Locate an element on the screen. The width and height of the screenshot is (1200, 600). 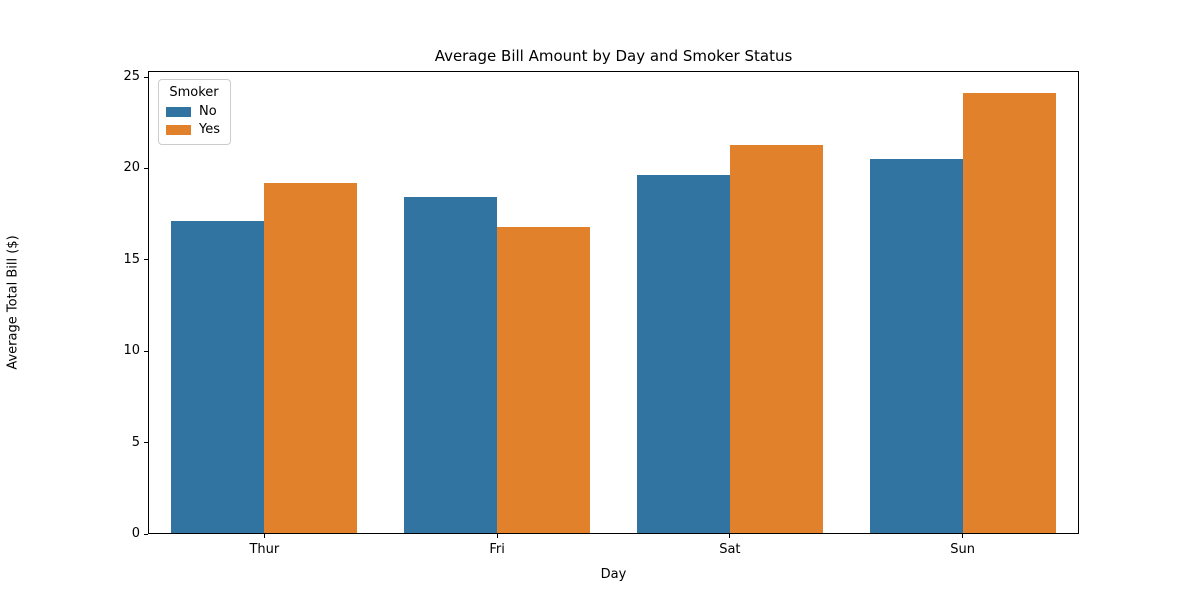
y-tick-label: 15 is located at coordinates (131, 259).